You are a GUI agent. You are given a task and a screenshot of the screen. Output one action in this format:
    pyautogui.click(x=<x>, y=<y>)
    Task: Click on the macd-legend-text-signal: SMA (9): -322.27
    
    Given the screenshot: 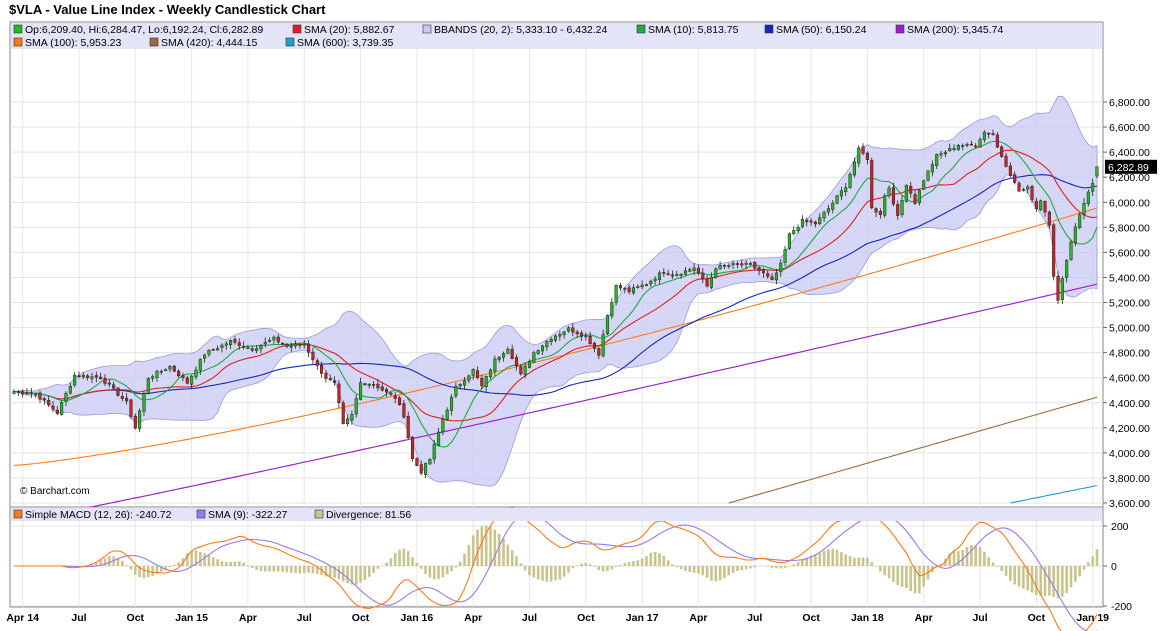 What is the action you would take?
    pyautogui.click(x=248, y=515)
    